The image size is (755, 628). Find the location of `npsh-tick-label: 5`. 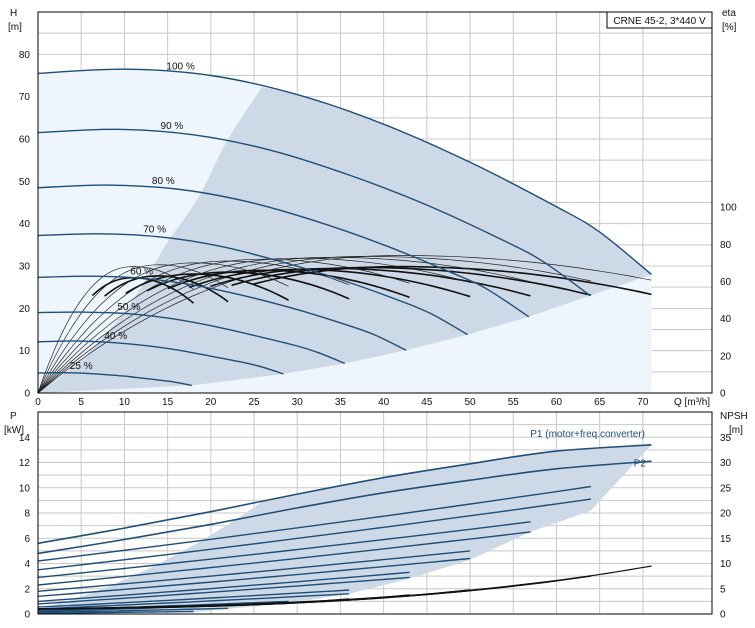

npsh-tick-label: 5 is located at coordinates (723, 589).